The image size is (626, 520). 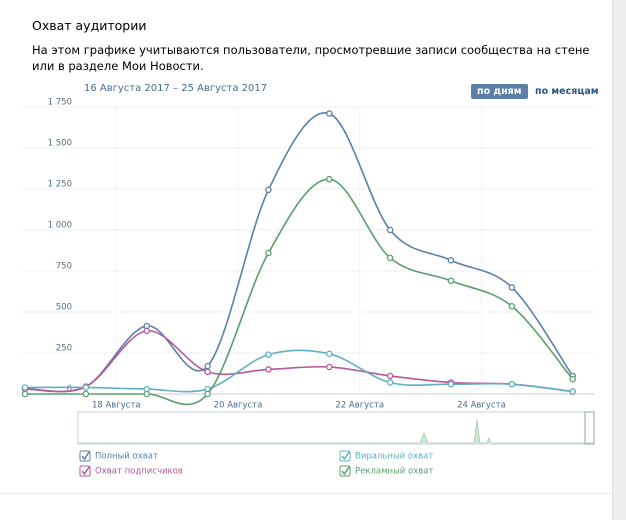 What do you see at coordinates (394, 472) in the screenshot?
I see `legend-label: Рекламный охват` at bounding box center [394, 472].